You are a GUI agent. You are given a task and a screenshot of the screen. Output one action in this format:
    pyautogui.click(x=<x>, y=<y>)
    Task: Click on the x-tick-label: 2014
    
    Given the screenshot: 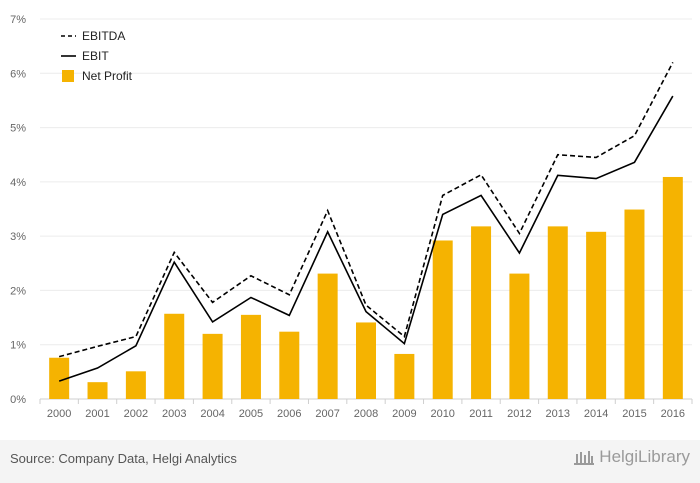 What is the action you would take?
    pyautogui.click(x=596, y=414)
    